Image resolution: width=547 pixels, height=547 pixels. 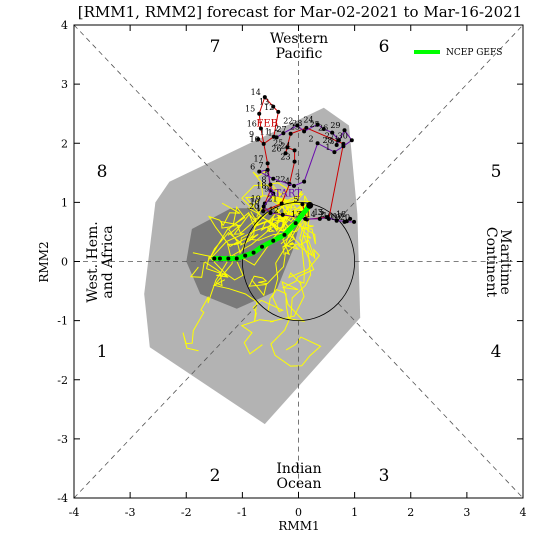 What do you see at coordinates (267, 124) in the screenshot?
I see `feb-label: FEB` at bounding box center [267, 124].